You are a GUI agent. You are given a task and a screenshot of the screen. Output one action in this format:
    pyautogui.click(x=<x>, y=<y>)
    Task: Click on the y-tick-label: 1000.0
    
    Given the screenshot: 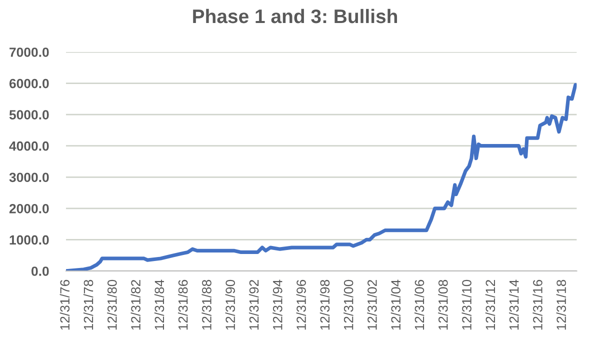 What is the action you would take?
    pyautogui.click(x=29, y=240)
    